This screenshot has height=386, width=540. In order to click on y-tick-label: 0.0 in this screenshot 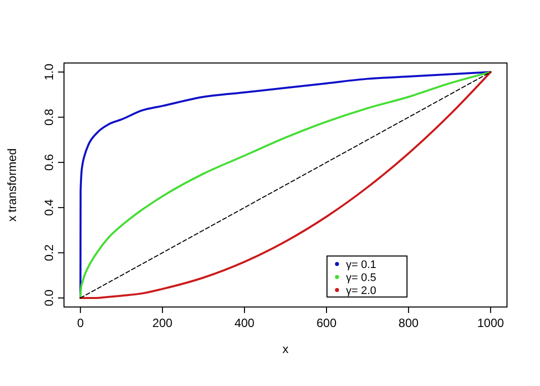, I will do `click(49, 297)`.